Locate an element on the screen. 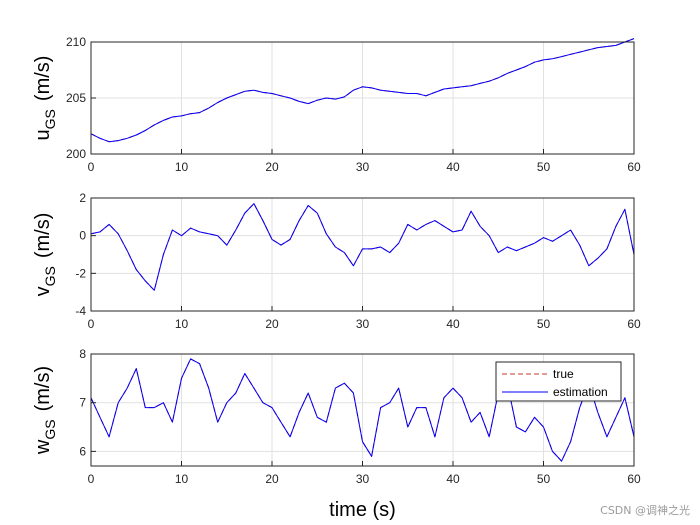 The image size is (700, 525). watermark: CSDN @调神之光 is located at coordinates (645, 510).